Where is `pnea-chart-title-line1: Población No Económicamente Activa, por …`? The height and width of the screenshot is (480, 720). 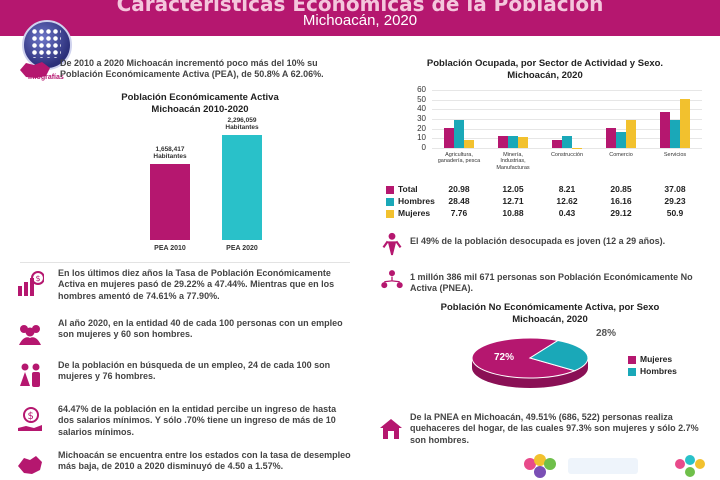
pnea-chart-title-line1: Población No Económicamente Activa, por … is located at coordinates (550, 307).